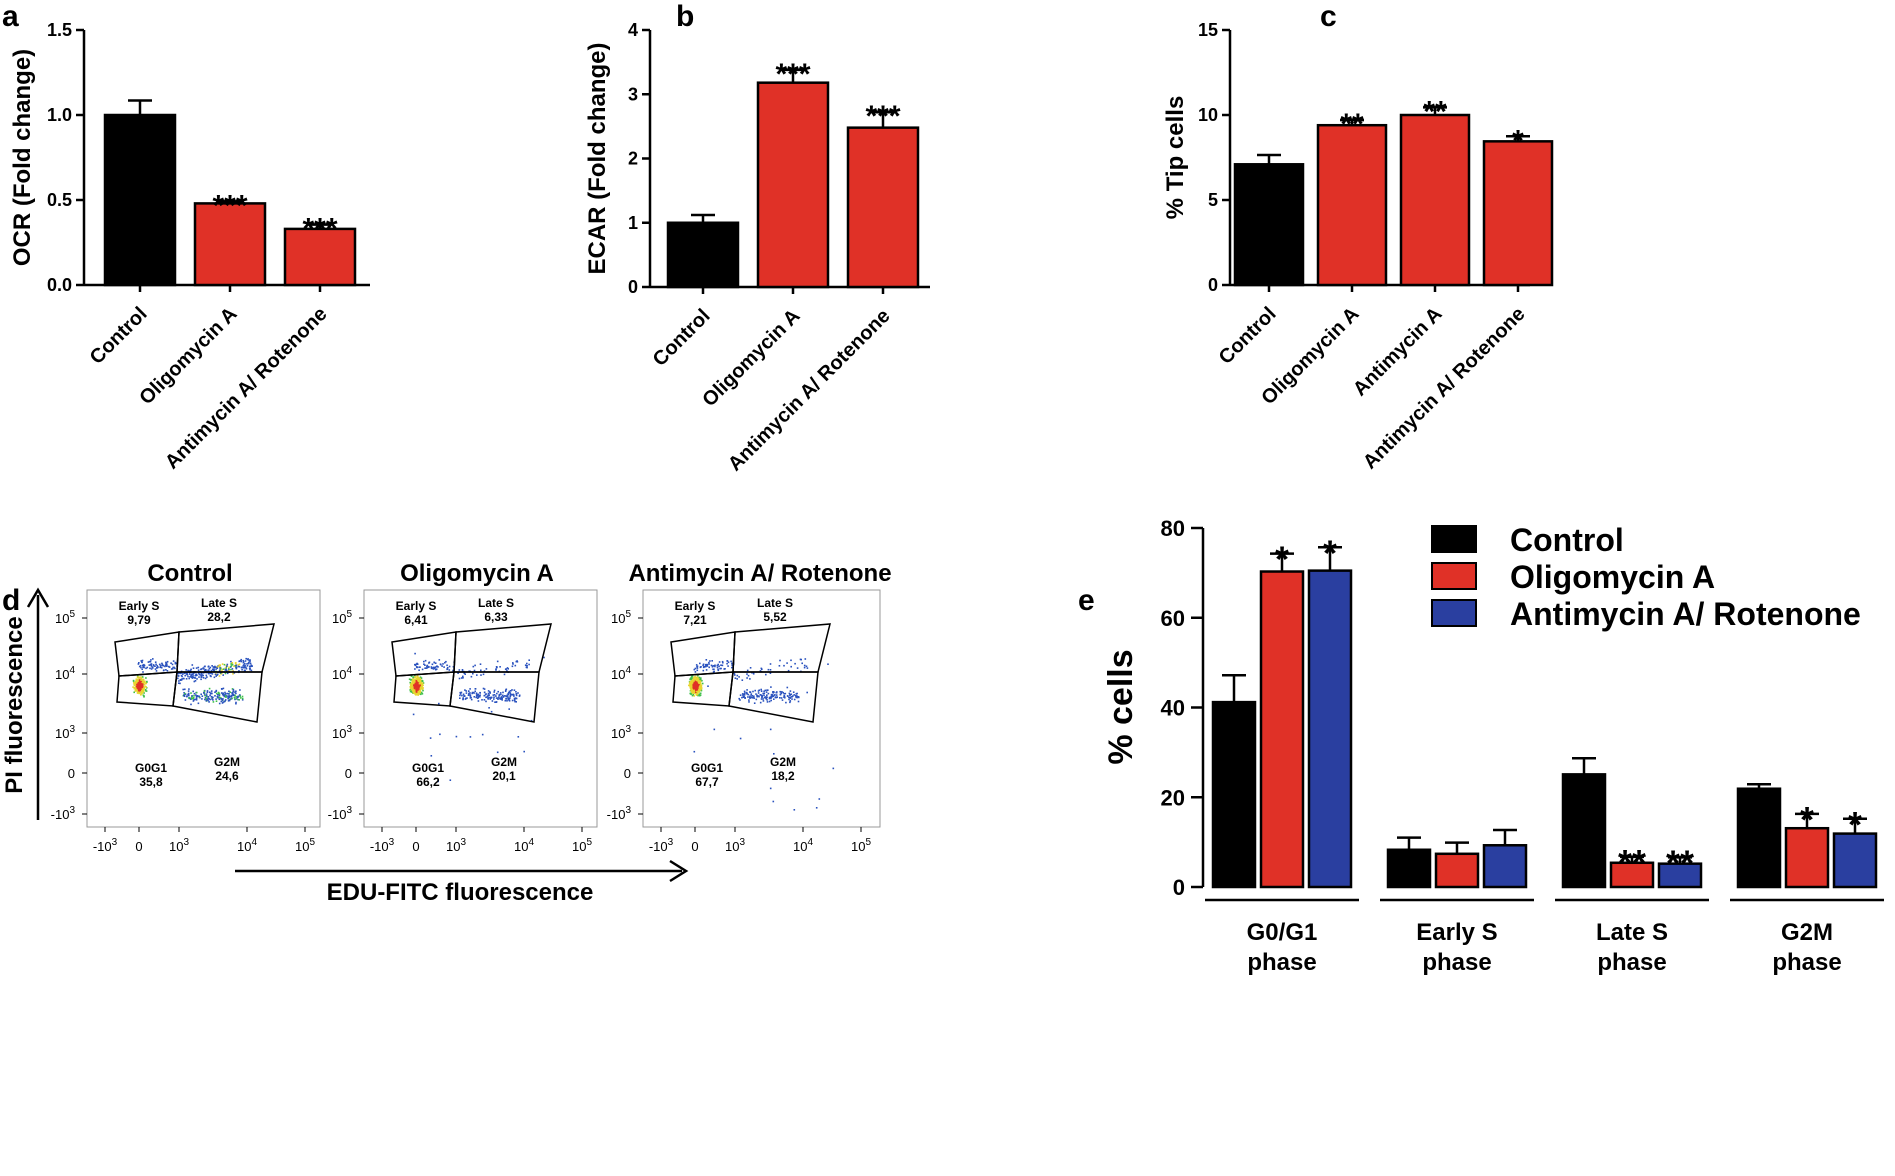 This screenshot has height=1176, width=1895. What do you see at coordinates (759, 573) in the screenshot?
I see `flow-plot-title: Antimycin A/ Rotenone` at bounding box center [759, 573].